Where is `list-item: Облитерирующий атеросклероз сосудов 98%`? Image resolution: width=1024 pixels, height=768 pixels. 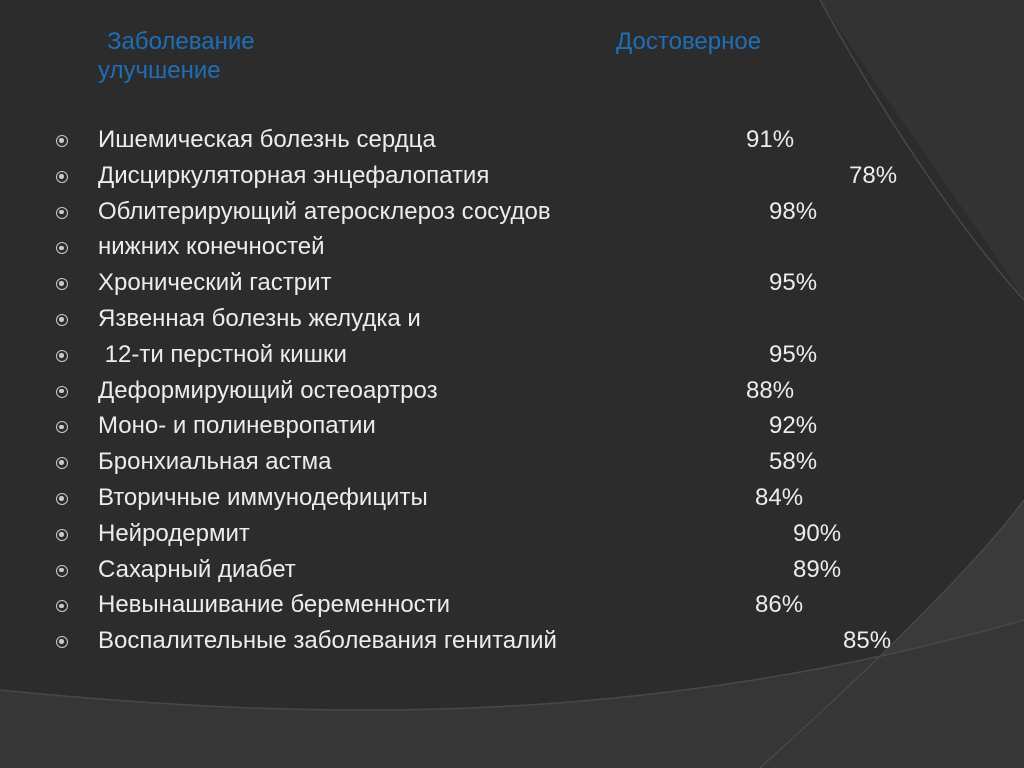 list-item: Облитерирующий атеросклероз сосудов 98% is located at coordinates (512, 212).